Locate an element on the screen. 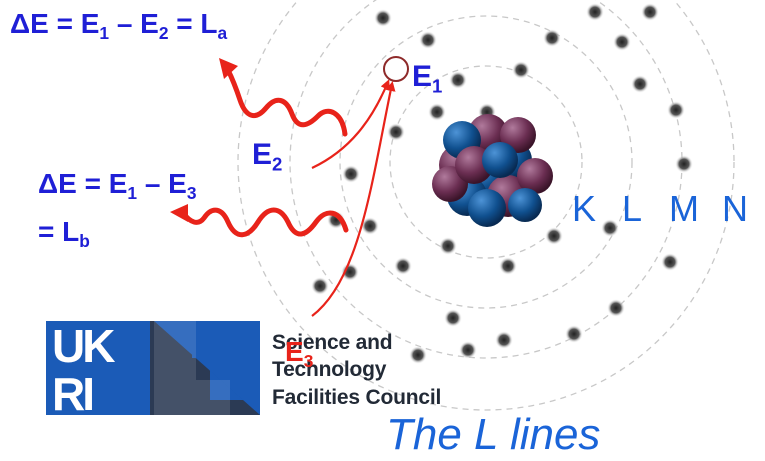  photon-lb-arrowhead is located at coordinates (179, 213).